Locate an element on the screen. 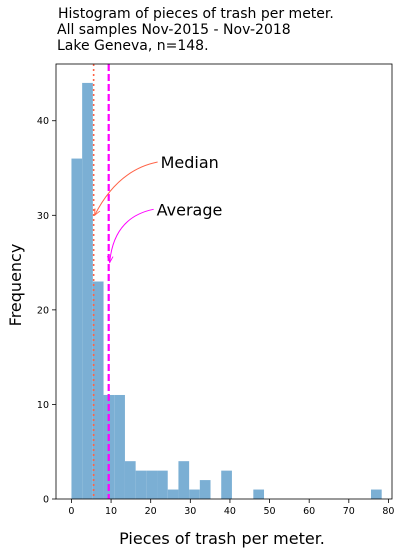 This screenshot has width=402, height=553. x-tick-label: 80 is located at coordinates (388, 511).